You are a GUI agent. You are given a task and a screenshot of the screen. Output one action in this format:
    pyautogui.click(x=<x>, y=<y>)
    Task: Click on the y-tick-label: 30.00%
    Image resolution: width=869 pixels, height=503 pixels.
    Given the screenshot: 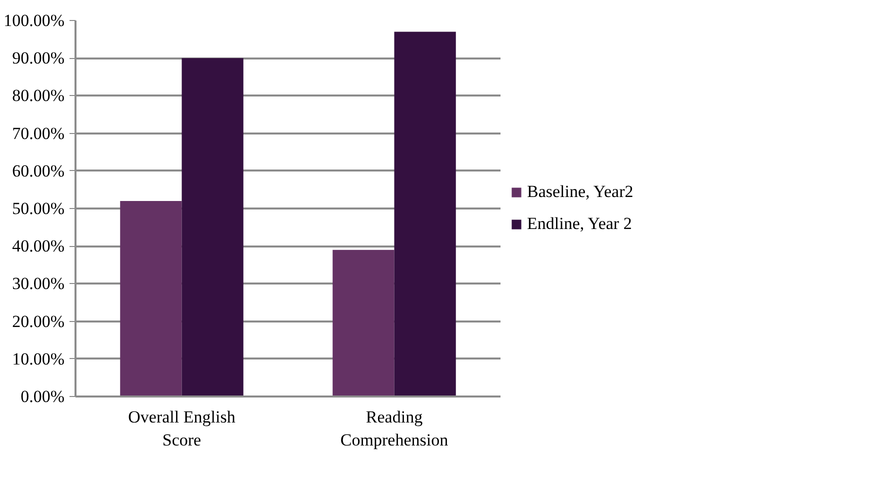 What is the action you would take?
    pyautogui.click(x=38, y=284)
    